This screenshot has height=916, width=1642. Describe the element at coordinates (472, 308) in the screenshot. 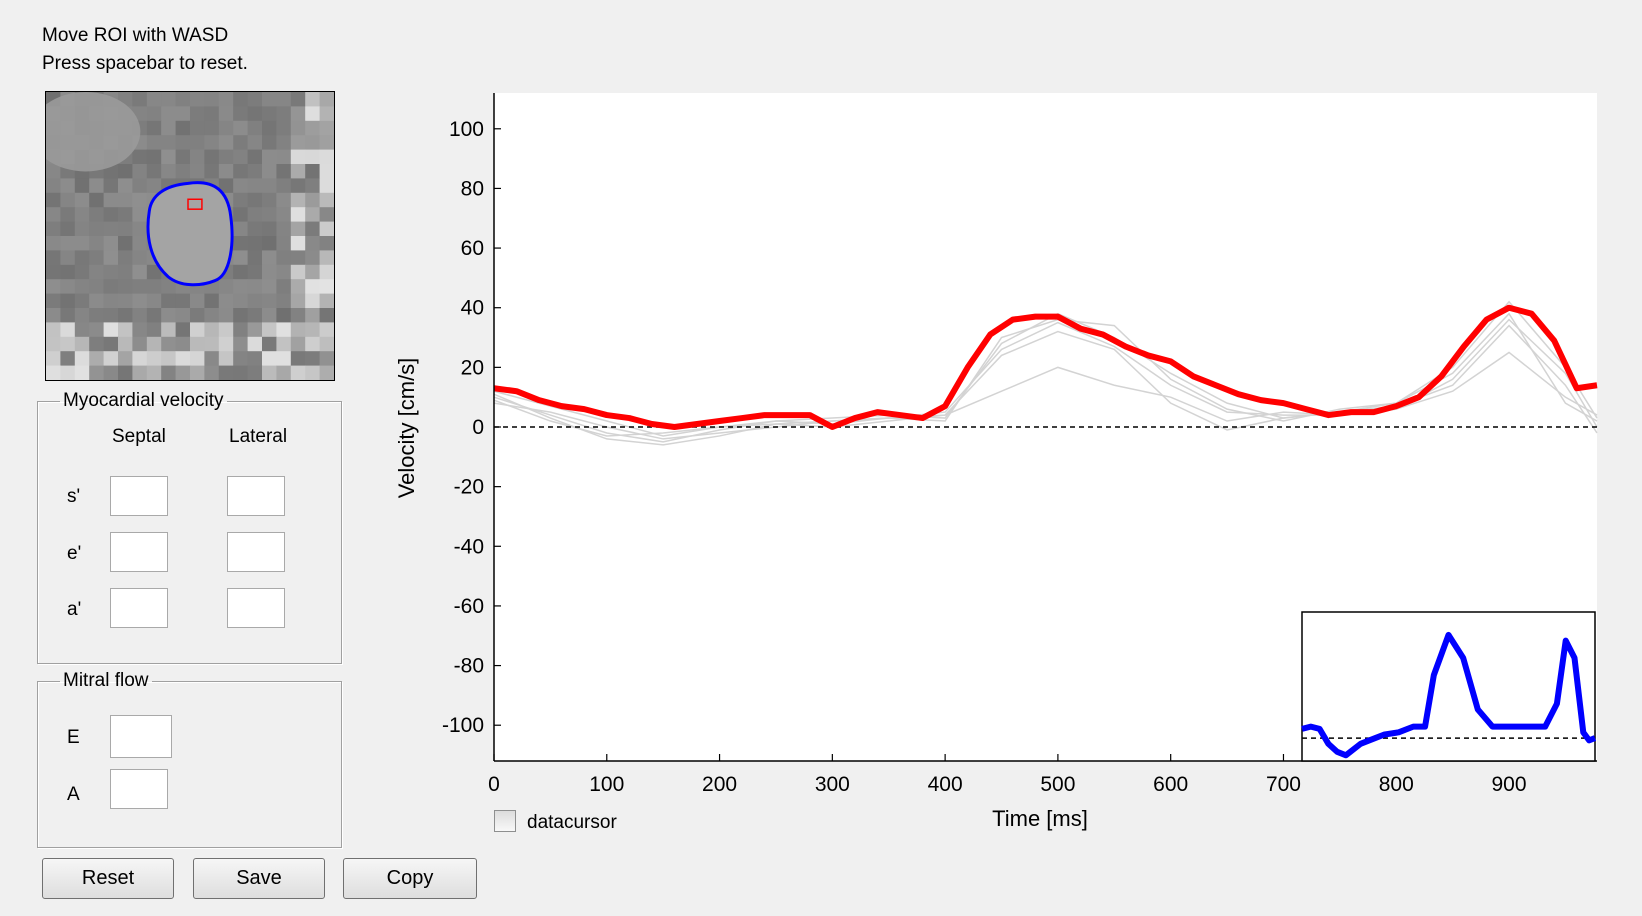

I see `y-tick-label: 40` at that location.